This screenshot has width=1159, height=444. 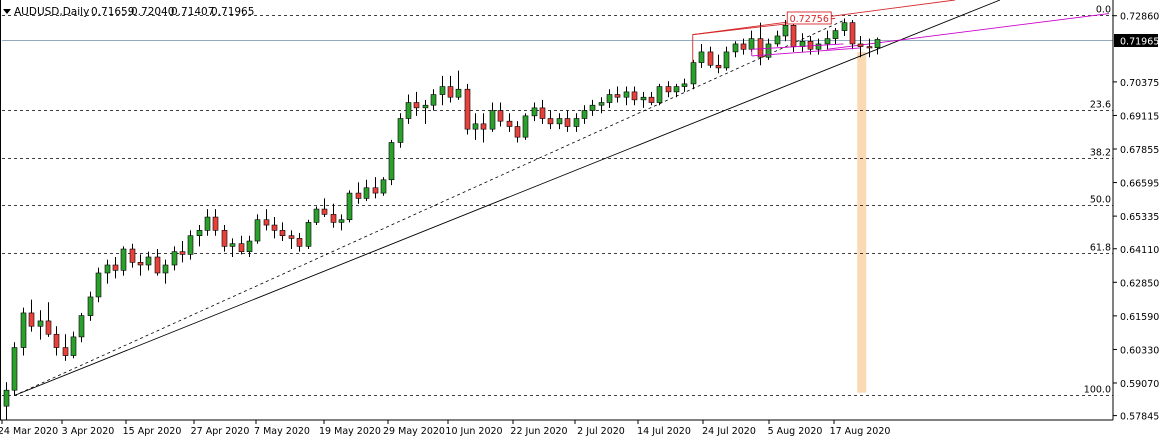 I want to click on x-tick-label: 29 May 2020, so click(x=414, y=431).